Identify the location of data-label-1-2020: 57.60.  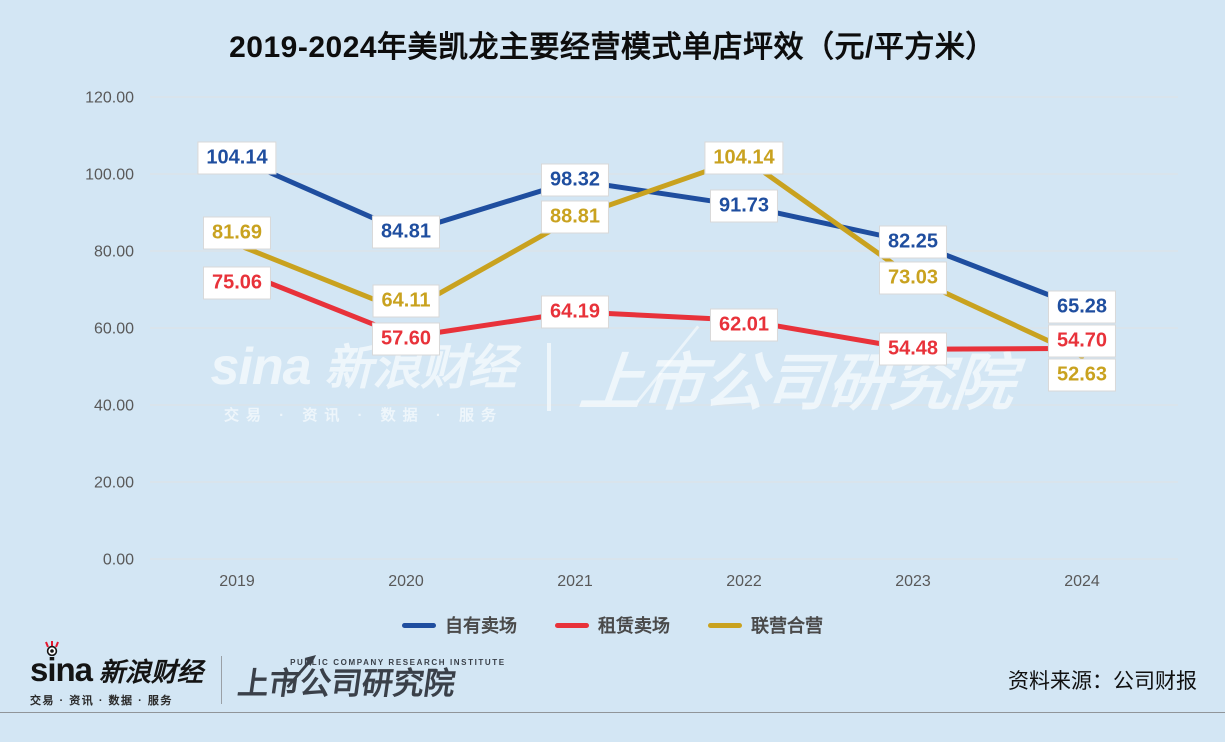
(406, 339).